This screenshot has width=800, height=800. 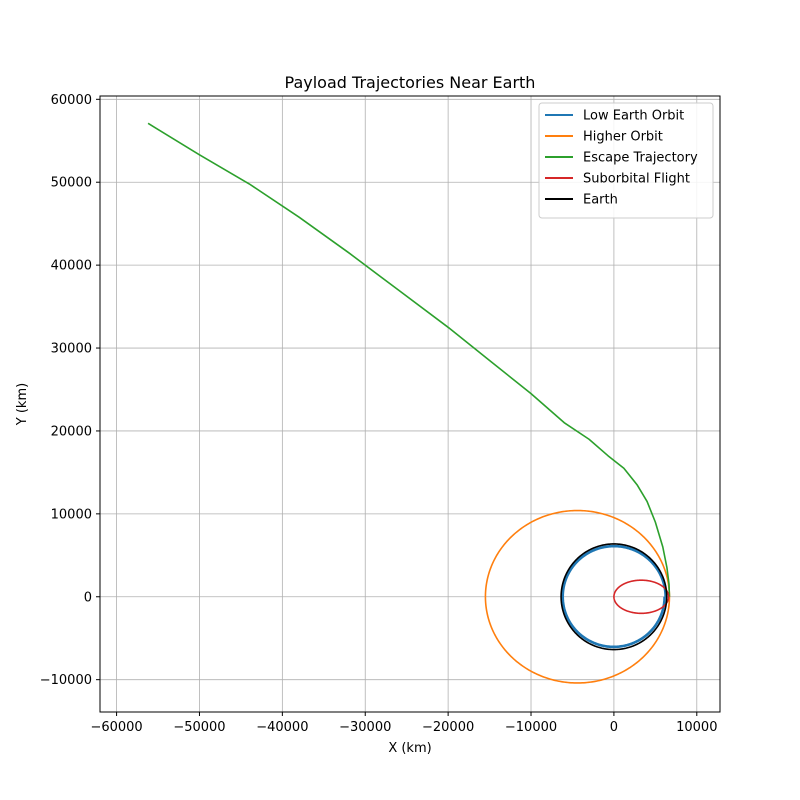 What do you see at coordinates (365, 727) in the screenshot?
I see `x-tick-label: −30000` at bounding box center [365, 727].